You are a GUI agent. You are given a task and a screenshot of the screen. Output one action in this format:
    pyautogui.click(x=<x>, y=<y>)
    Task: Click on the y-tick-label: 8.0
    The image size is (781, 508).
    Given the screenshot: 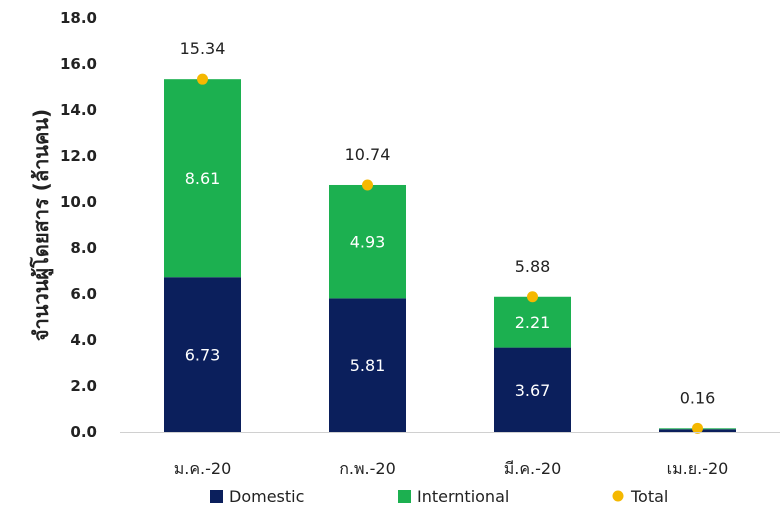 What is the action you would take?
    pyautogui.click(x=83, y=248)
    